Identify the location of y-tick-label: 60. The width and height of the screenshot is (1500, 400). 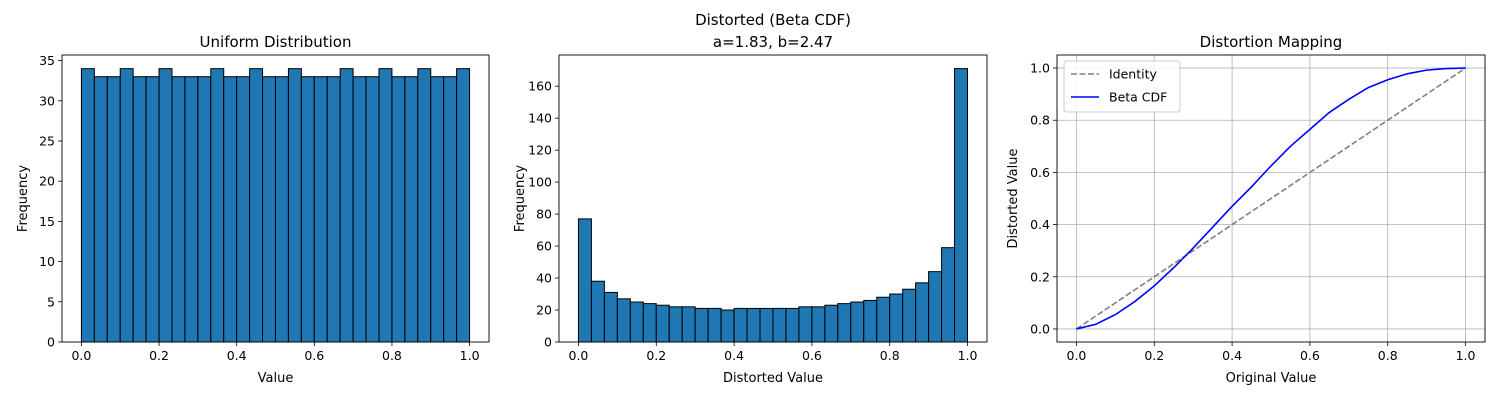
(544, 246).